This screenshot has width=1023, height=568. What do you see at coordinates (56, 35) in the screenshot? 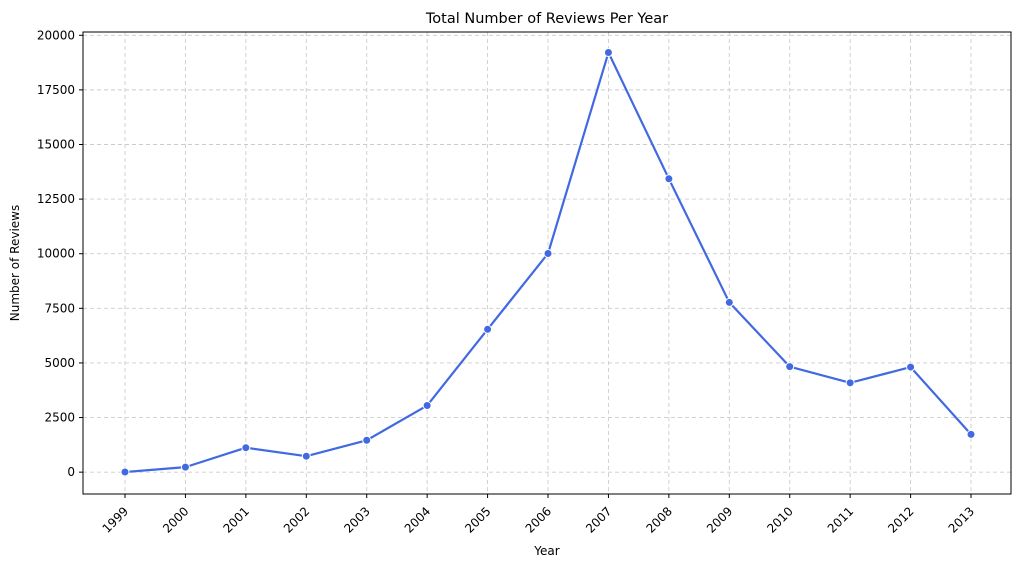
I see `y-tick-label: 20000` at bounding box center [56, 35].